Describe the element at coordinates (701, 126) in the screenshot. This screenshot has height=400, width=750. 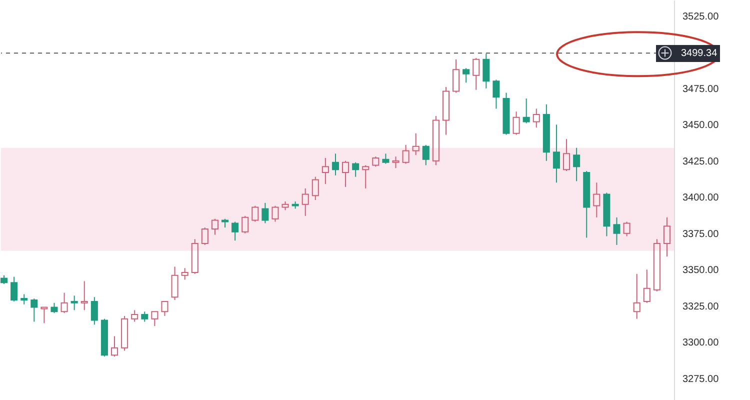
I see `y-tick-label: 3450.00` at that location.